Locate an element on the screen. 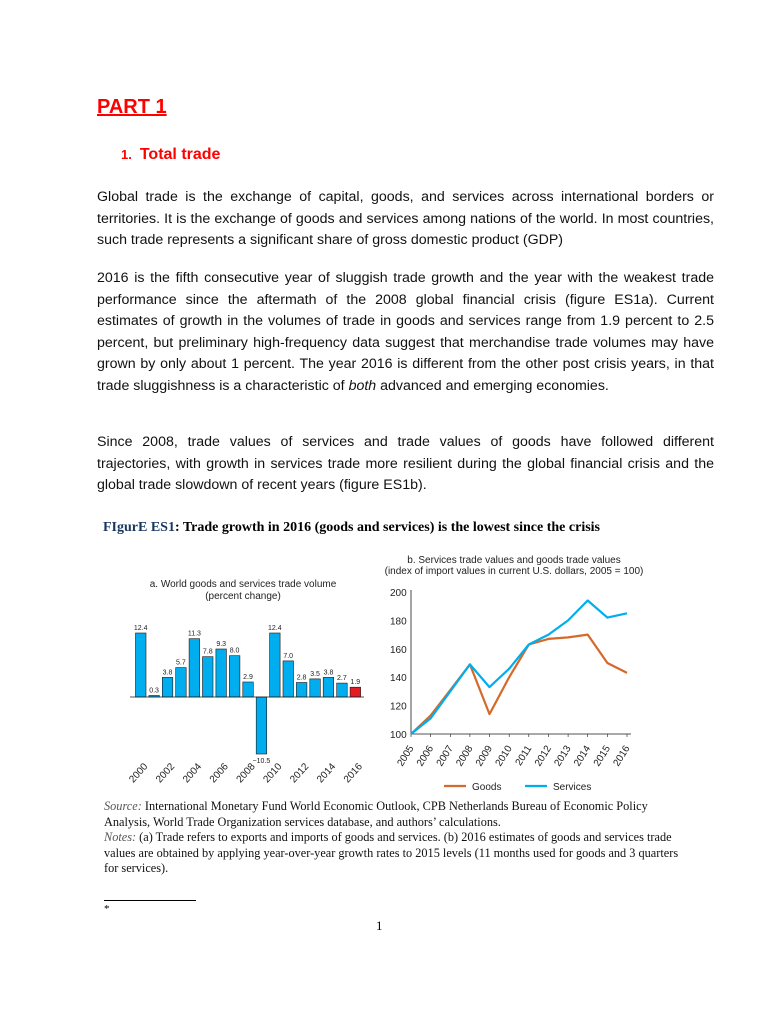 The width and height of the screenshot is (768, 1024). bar-value-label-2004: 11.3 is located at coordinates (194, 634).